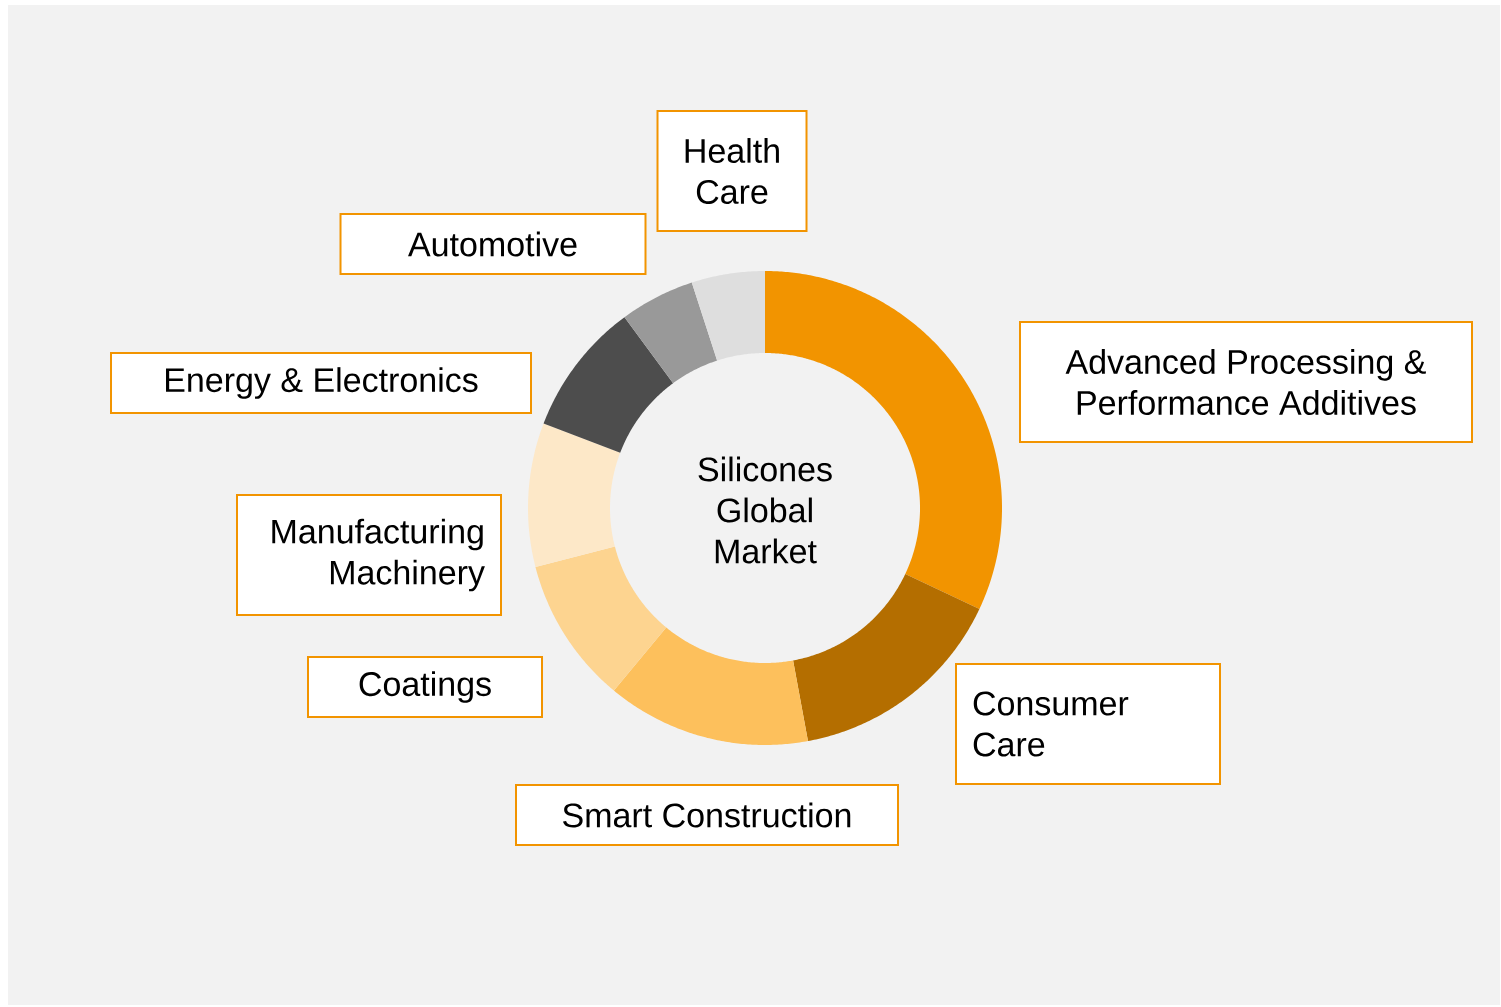 The height and width of the screenshot is (1007, 1501). What do you see at coordinates (765, 510) in the screenshot?
I see `text: Silicones Global Market` at bounding box center [765, 510].